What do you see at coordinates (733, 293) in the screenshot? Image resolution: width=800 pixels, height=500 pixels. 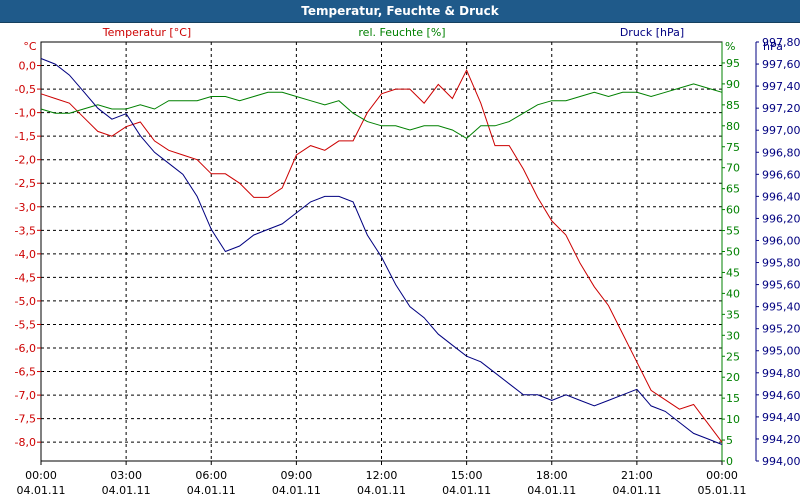 I see `humidity-tick-label: 40` at bounding box center [733, 293].